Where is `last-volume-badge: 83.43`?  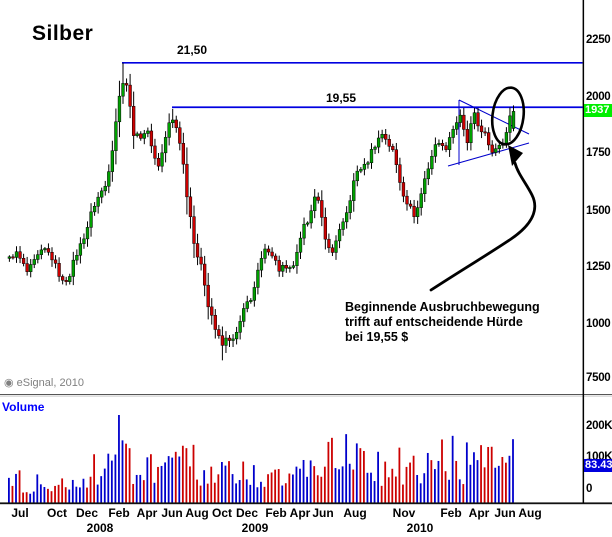
last-volume-badge: 83.43 is located at coordinates (598, 465).